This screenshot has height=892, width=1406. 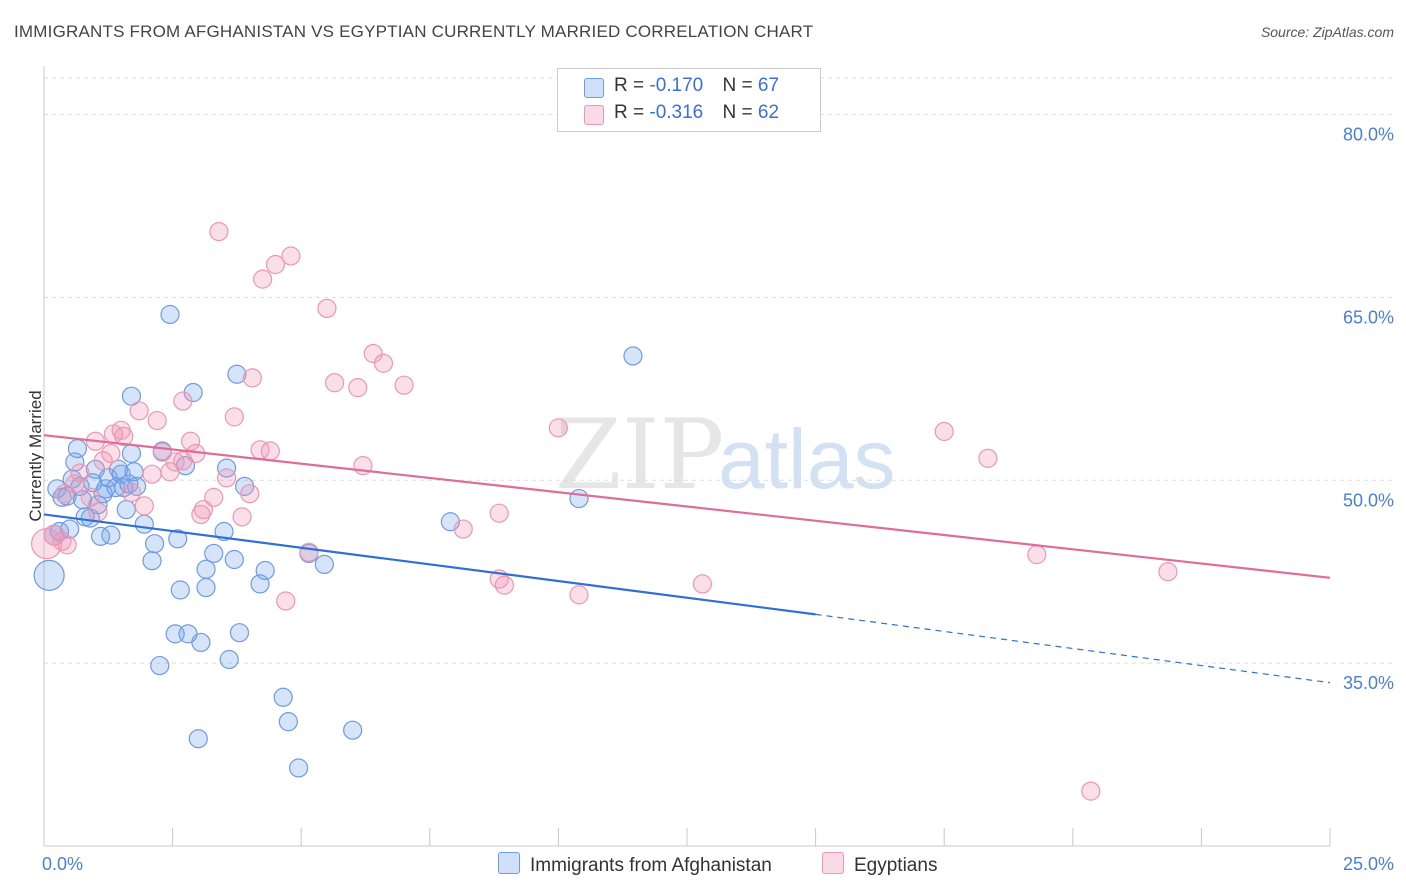 I want to click on legend-row-egyptians: R = -0.316 N = 62, so click(x=681, y=113).